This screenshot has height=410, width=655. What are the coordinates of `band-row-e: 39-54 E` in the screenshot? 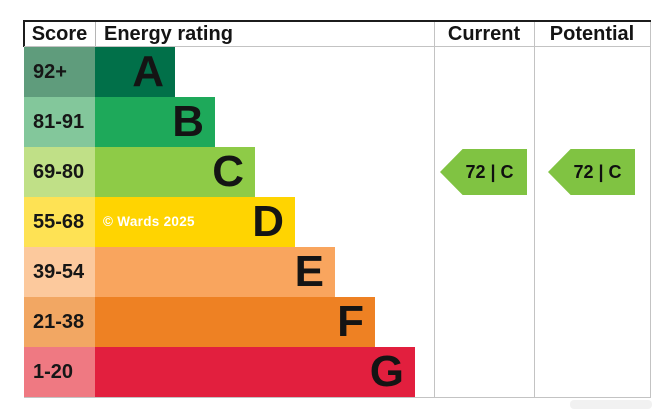 It's located at (179, 272).